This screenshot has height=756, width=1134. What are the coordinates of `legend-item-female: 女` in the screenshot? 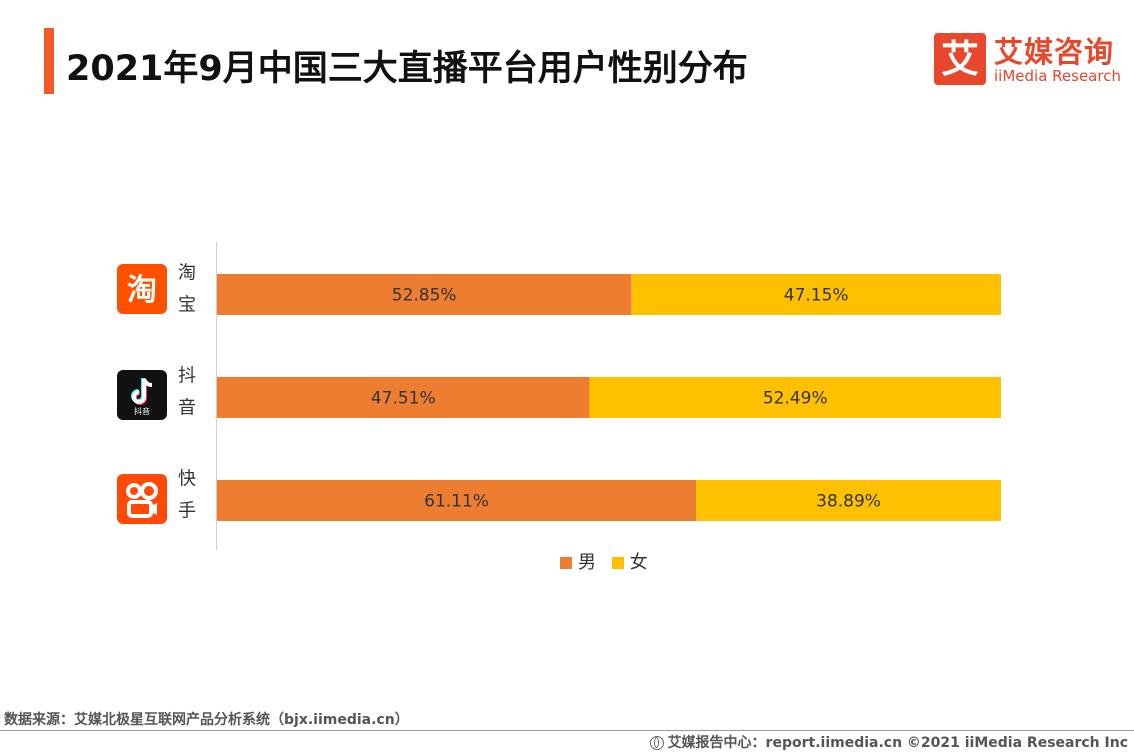 It's located at (629, 561).